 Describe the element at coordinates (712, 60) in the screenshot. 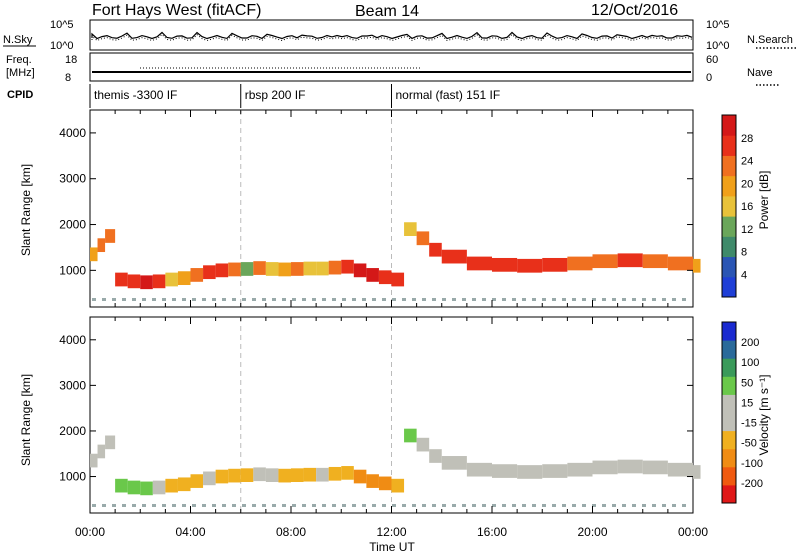

I see `nave-tick-high: 60` at that location.